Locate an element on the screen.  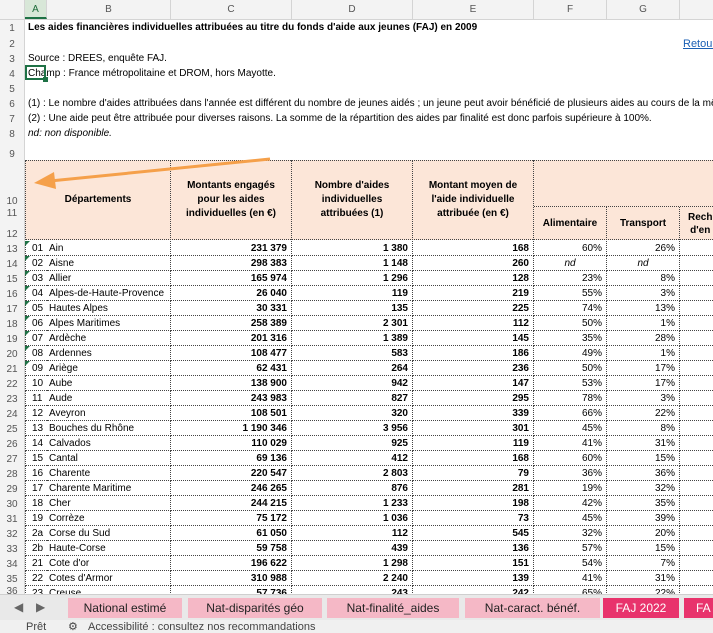
row-number: 23 is located at coordinates (12, 400).